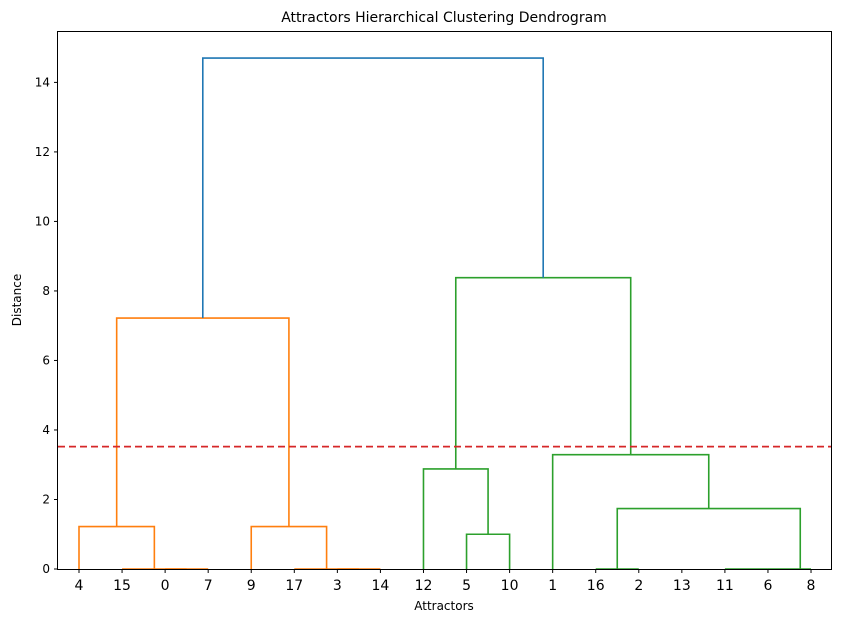 The height and width of the screenshot is (623, 842). I want to click on leaf-label: 5, so click(466, 586).